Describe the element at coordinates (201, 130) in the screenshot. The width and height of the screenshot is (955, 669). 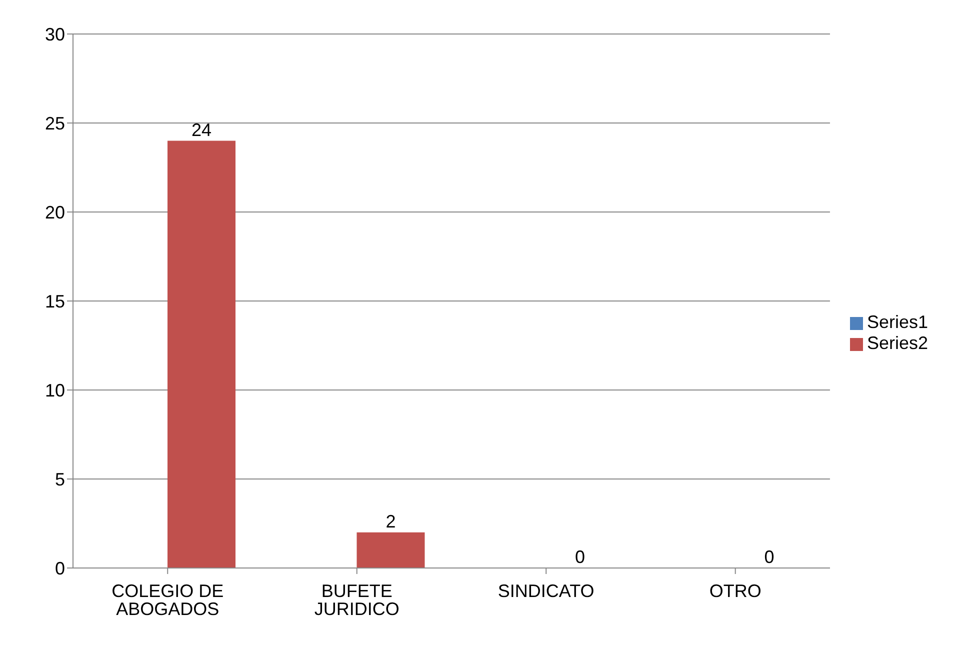
I see `data-label: 24` at that location.